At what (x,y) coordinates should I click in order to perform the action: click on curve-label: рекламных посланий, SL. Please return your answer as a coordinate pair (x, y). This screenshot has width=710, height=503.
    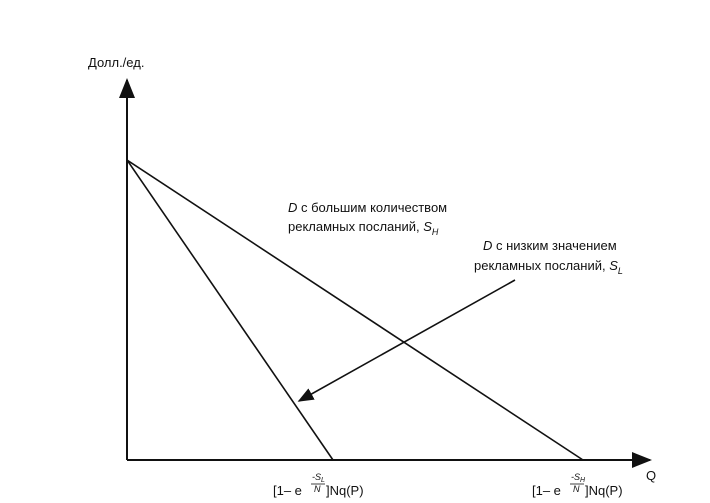
    Looking at the image, I should click on (548, 267).